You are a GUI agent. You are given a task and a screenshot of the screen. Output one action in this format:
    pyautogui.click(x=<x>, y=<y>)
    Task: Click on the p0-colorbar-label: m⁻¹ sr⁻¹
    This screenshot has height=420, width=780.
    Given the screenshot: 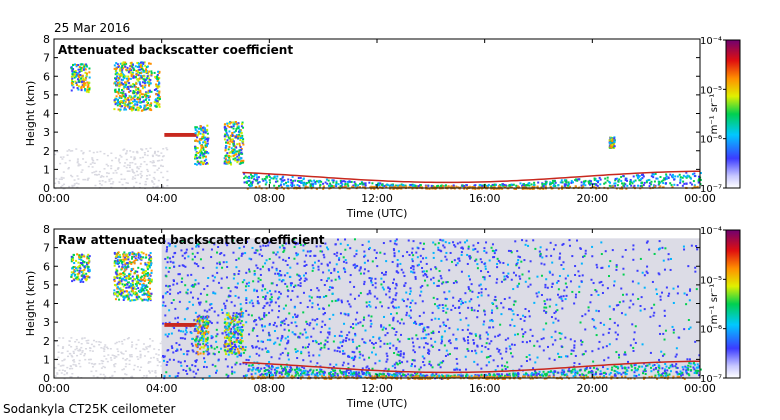 What is the action you would take?
    pyautogui.click(x=714, y=114)
    